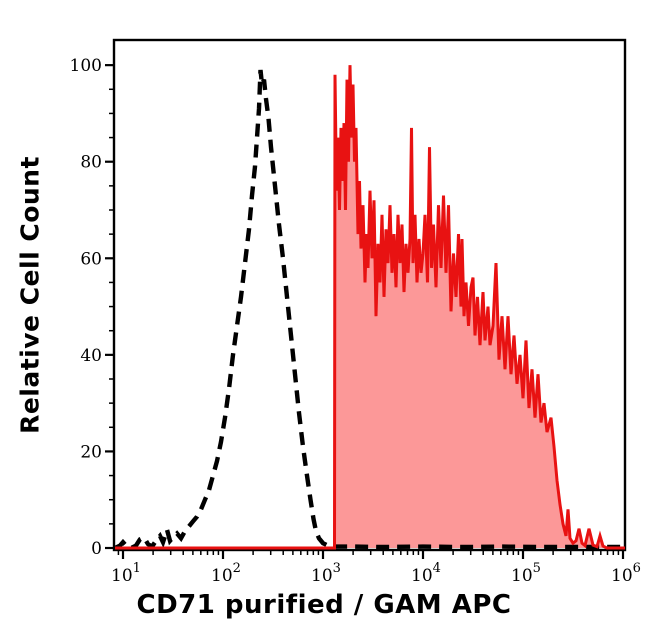 The image size is (646, 641). What do you see at coordinates (109, 307) in the screenshot?
I see `y-axis-ticks` at bounding box center [109, 307].